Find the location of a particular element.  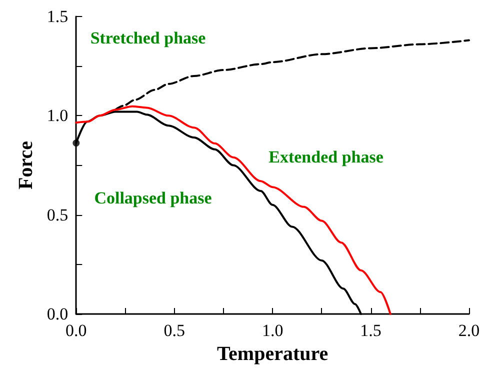

x-tick-label: 1.5 is located at coordinates (371, 330).